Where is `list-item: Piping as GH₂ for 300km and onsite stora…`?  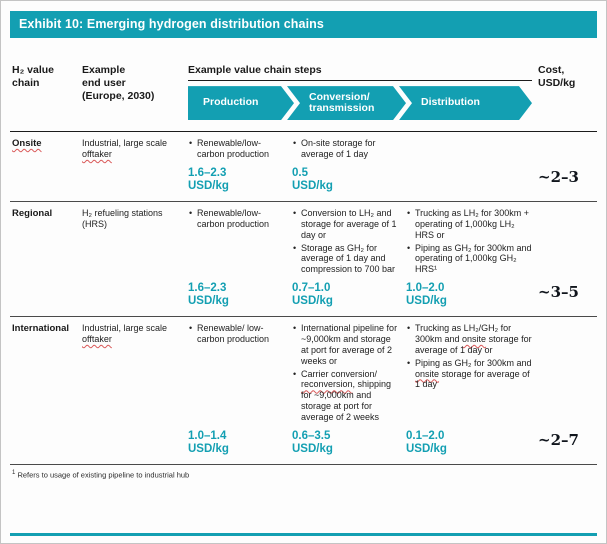 list-item: Piping as GH₂ for 300km and onsite stora… is located at coordinates (469, 374).